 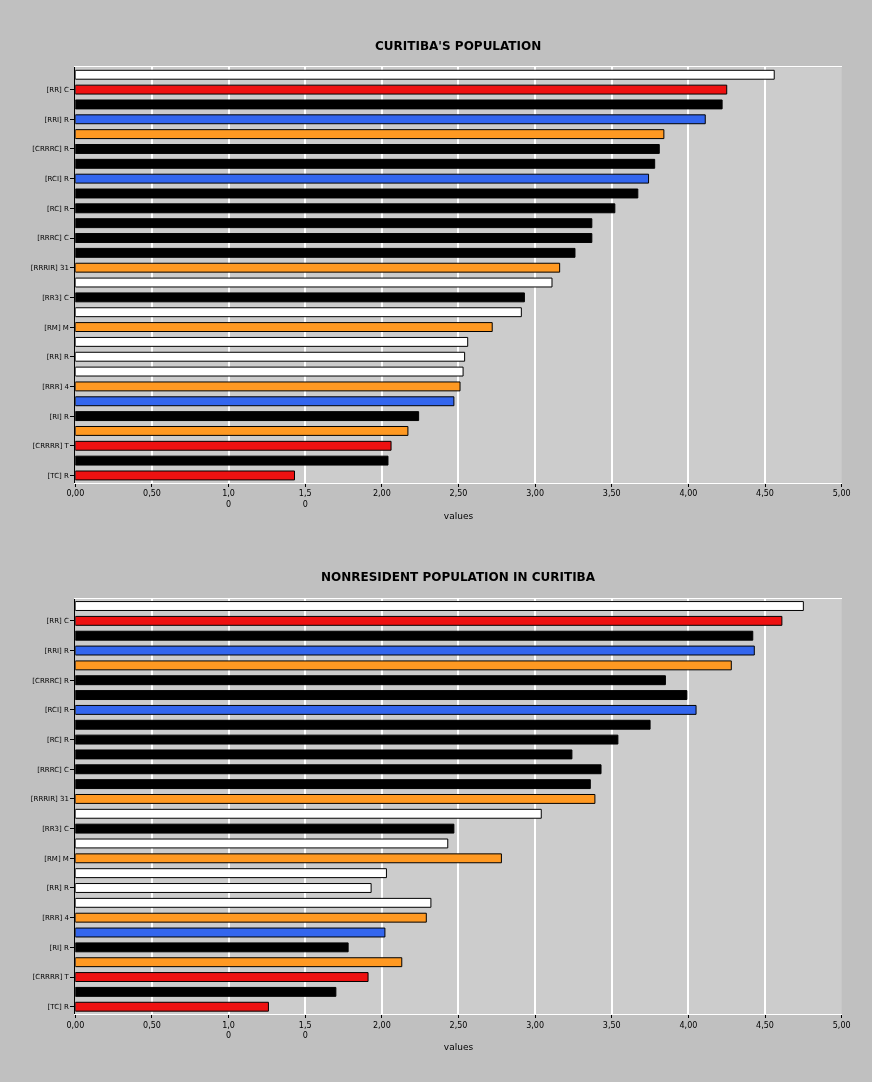 What do you see at coordinates (458, 577) in the screenshot?
I see `chart-title: NONRESIDENT POPULATION IN CURITIBA` at bounding box center [458, 577].